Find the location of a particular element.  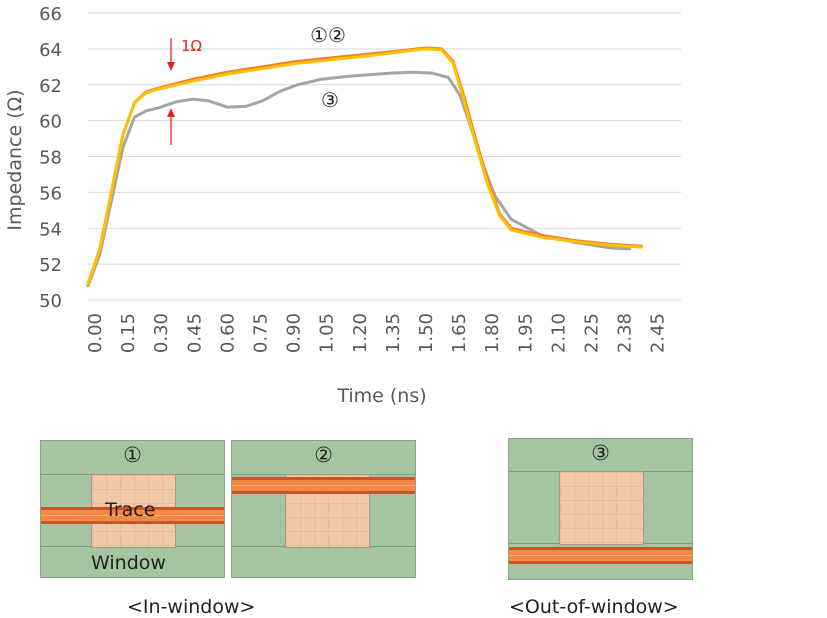

y-tick-label: 52 is located at coordinates (50, 265).